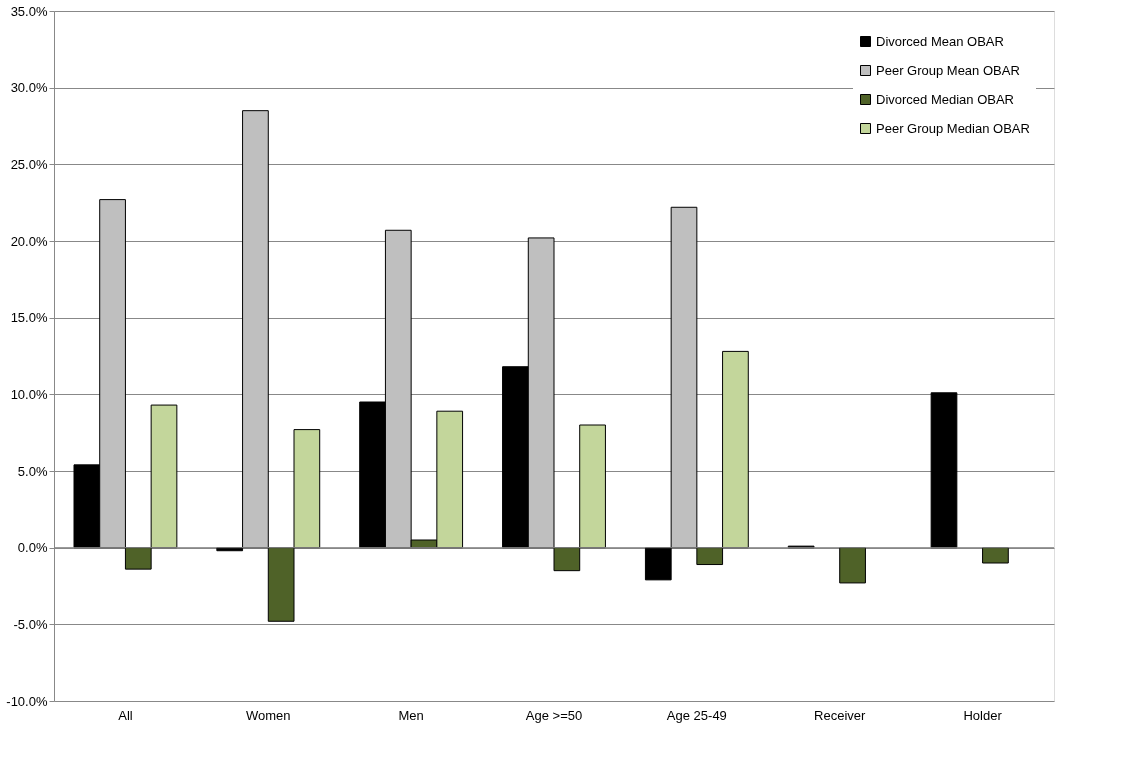 This screenshot has height=766, width=1128. I want to click on y-tick-label: 20.0%, so click(29, 241).